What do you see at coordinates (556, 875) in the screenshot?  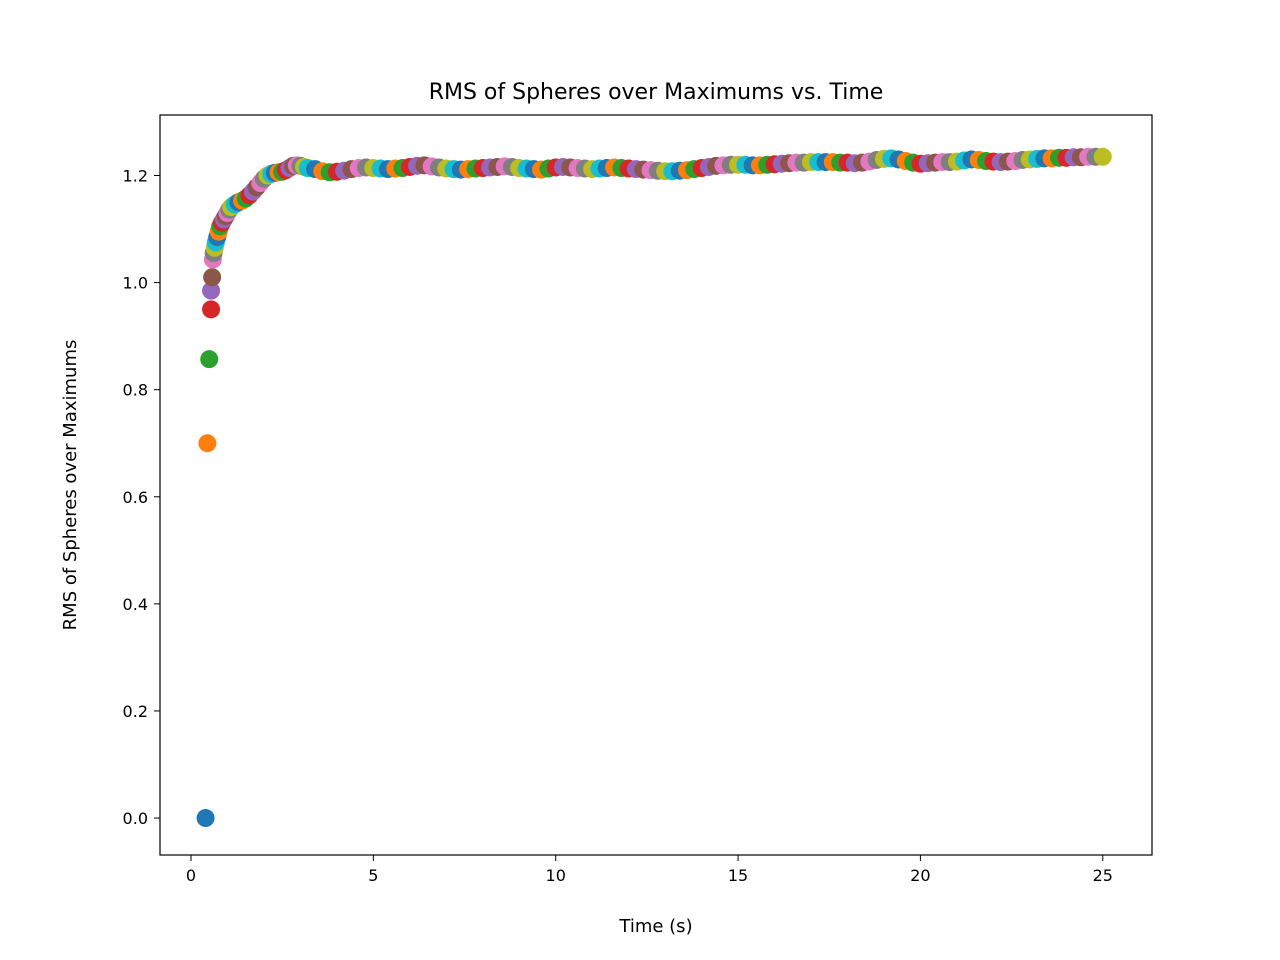 I see `x-tick-label: 10` at bounding box center [556, 875].